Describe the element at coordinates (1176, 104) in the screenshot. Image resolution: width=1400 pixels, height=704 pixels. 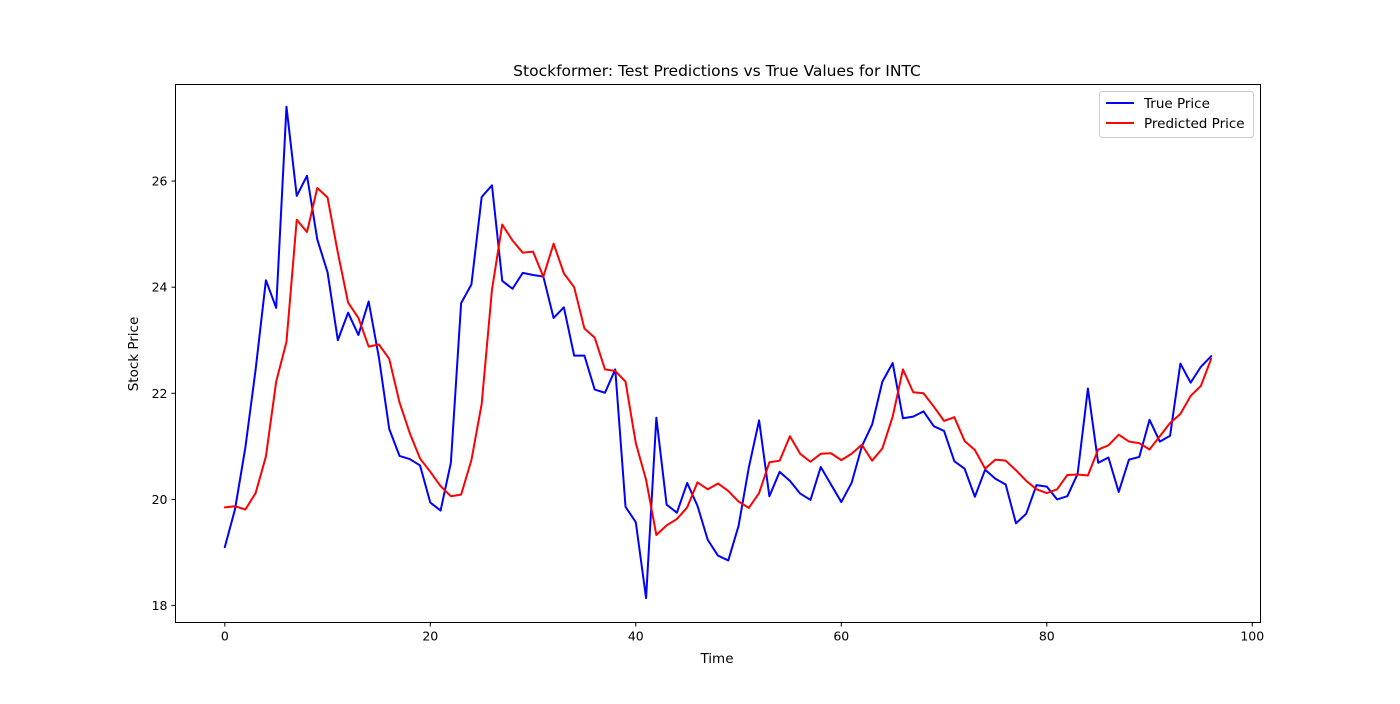
I see `legend-label-true-price: True Price` at that location.